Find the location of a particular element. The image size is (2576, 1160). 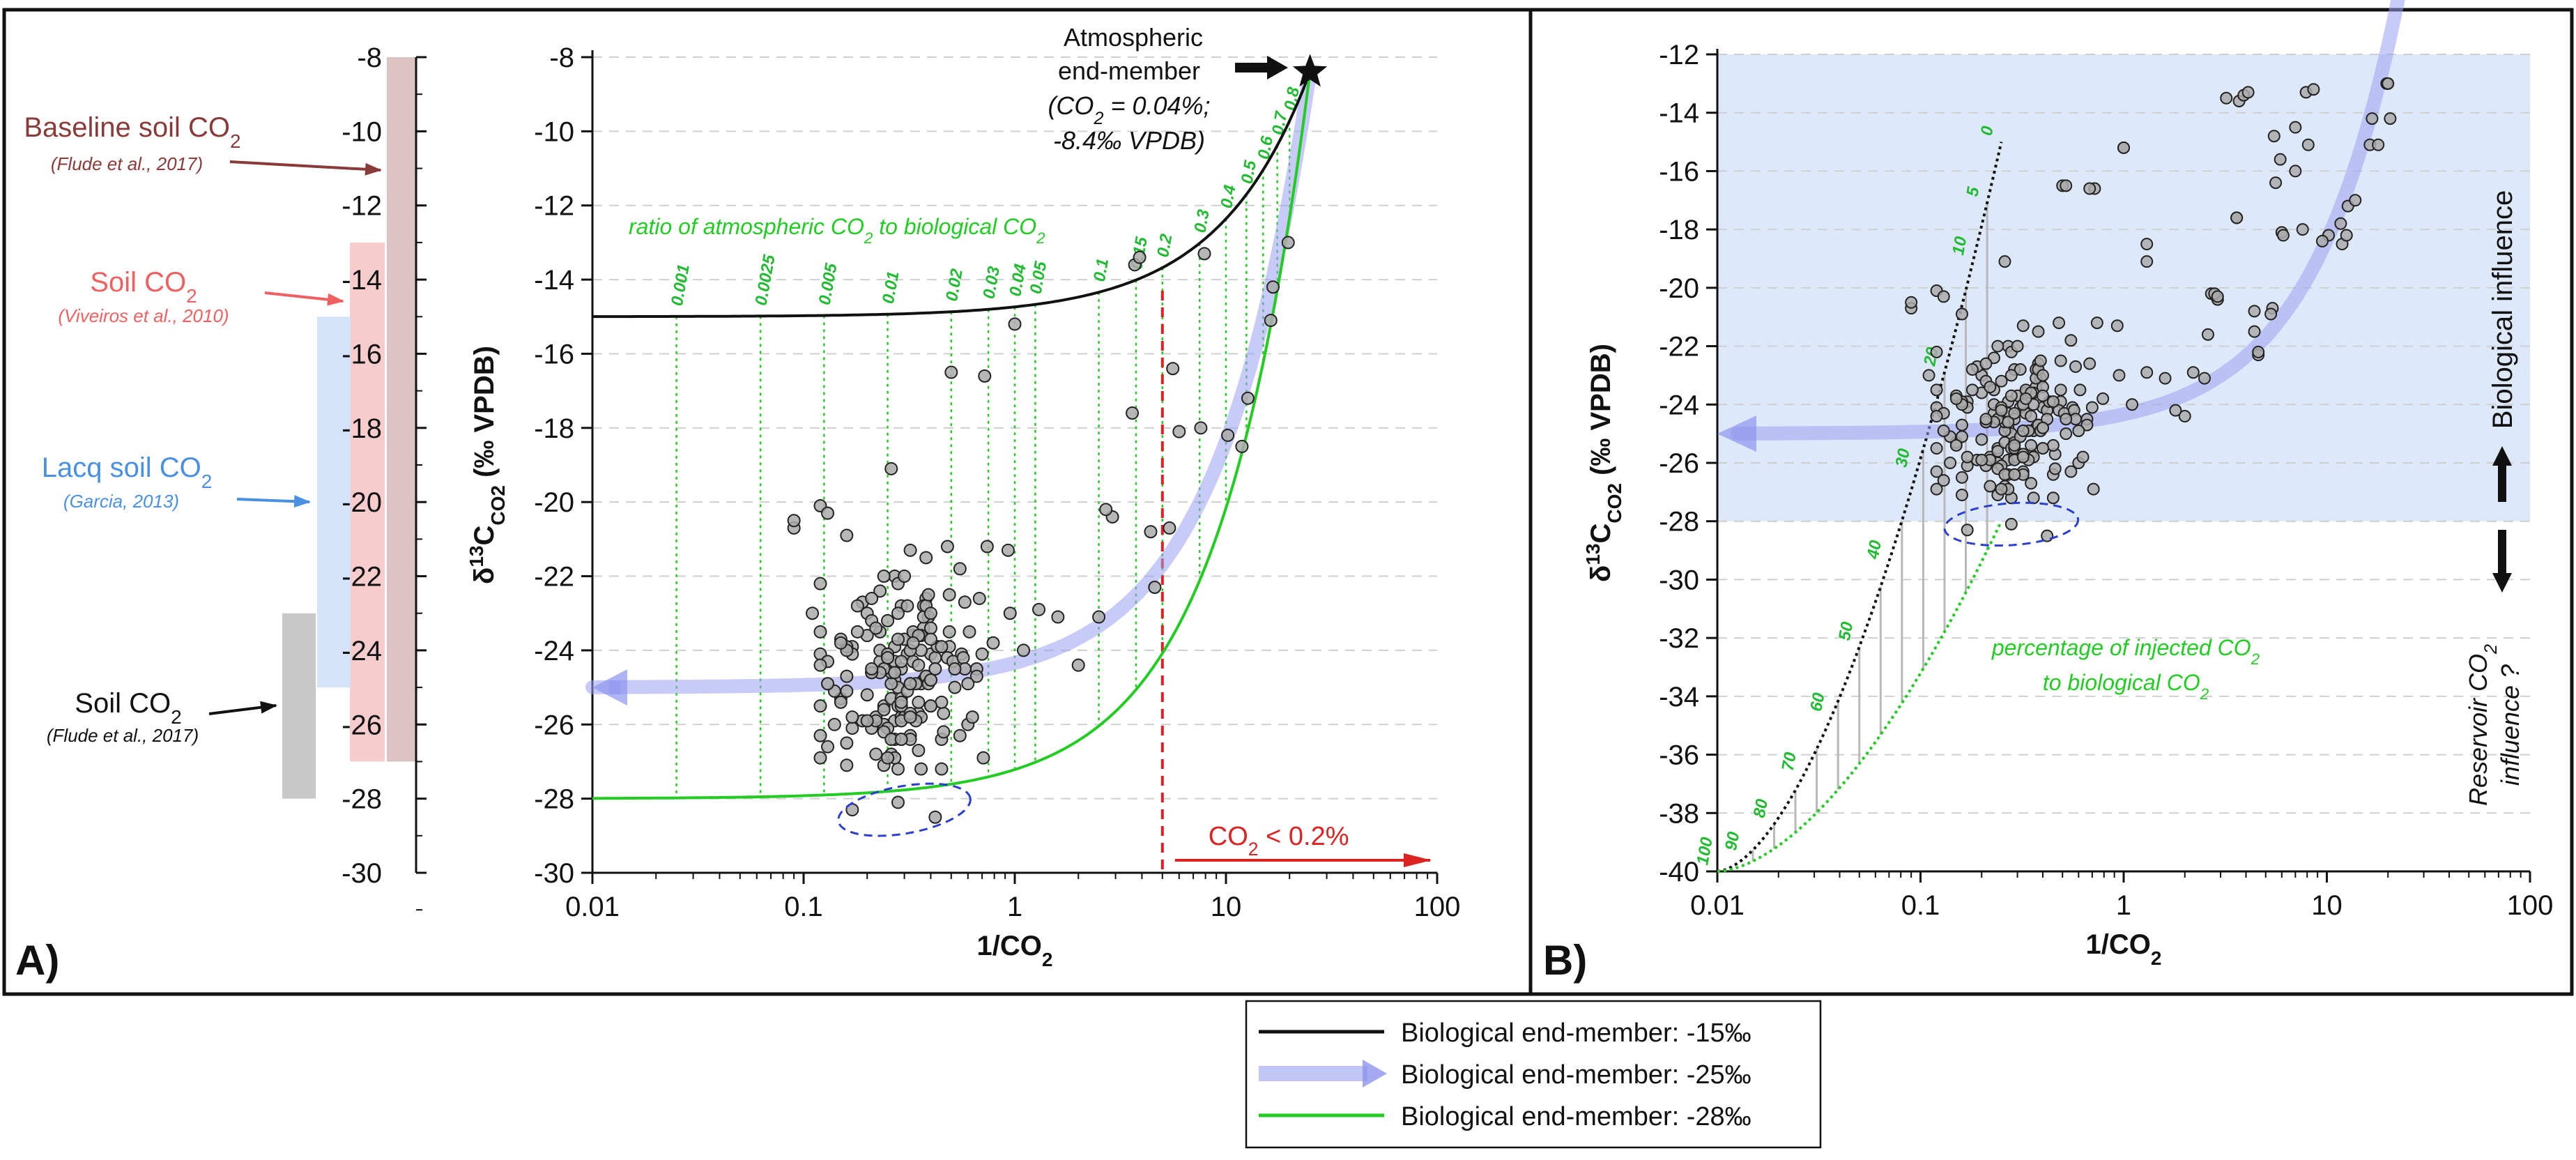

mixing-curve-green is located at coordinates (1860, 696).